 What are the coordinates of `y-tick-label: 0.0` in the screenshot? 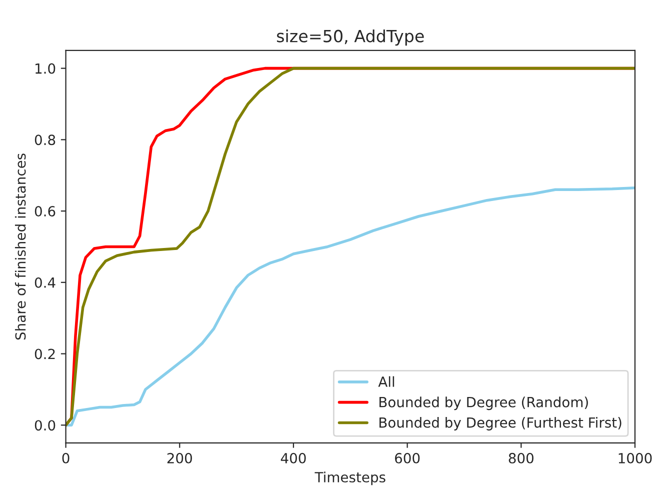 It's located at (45, 425).